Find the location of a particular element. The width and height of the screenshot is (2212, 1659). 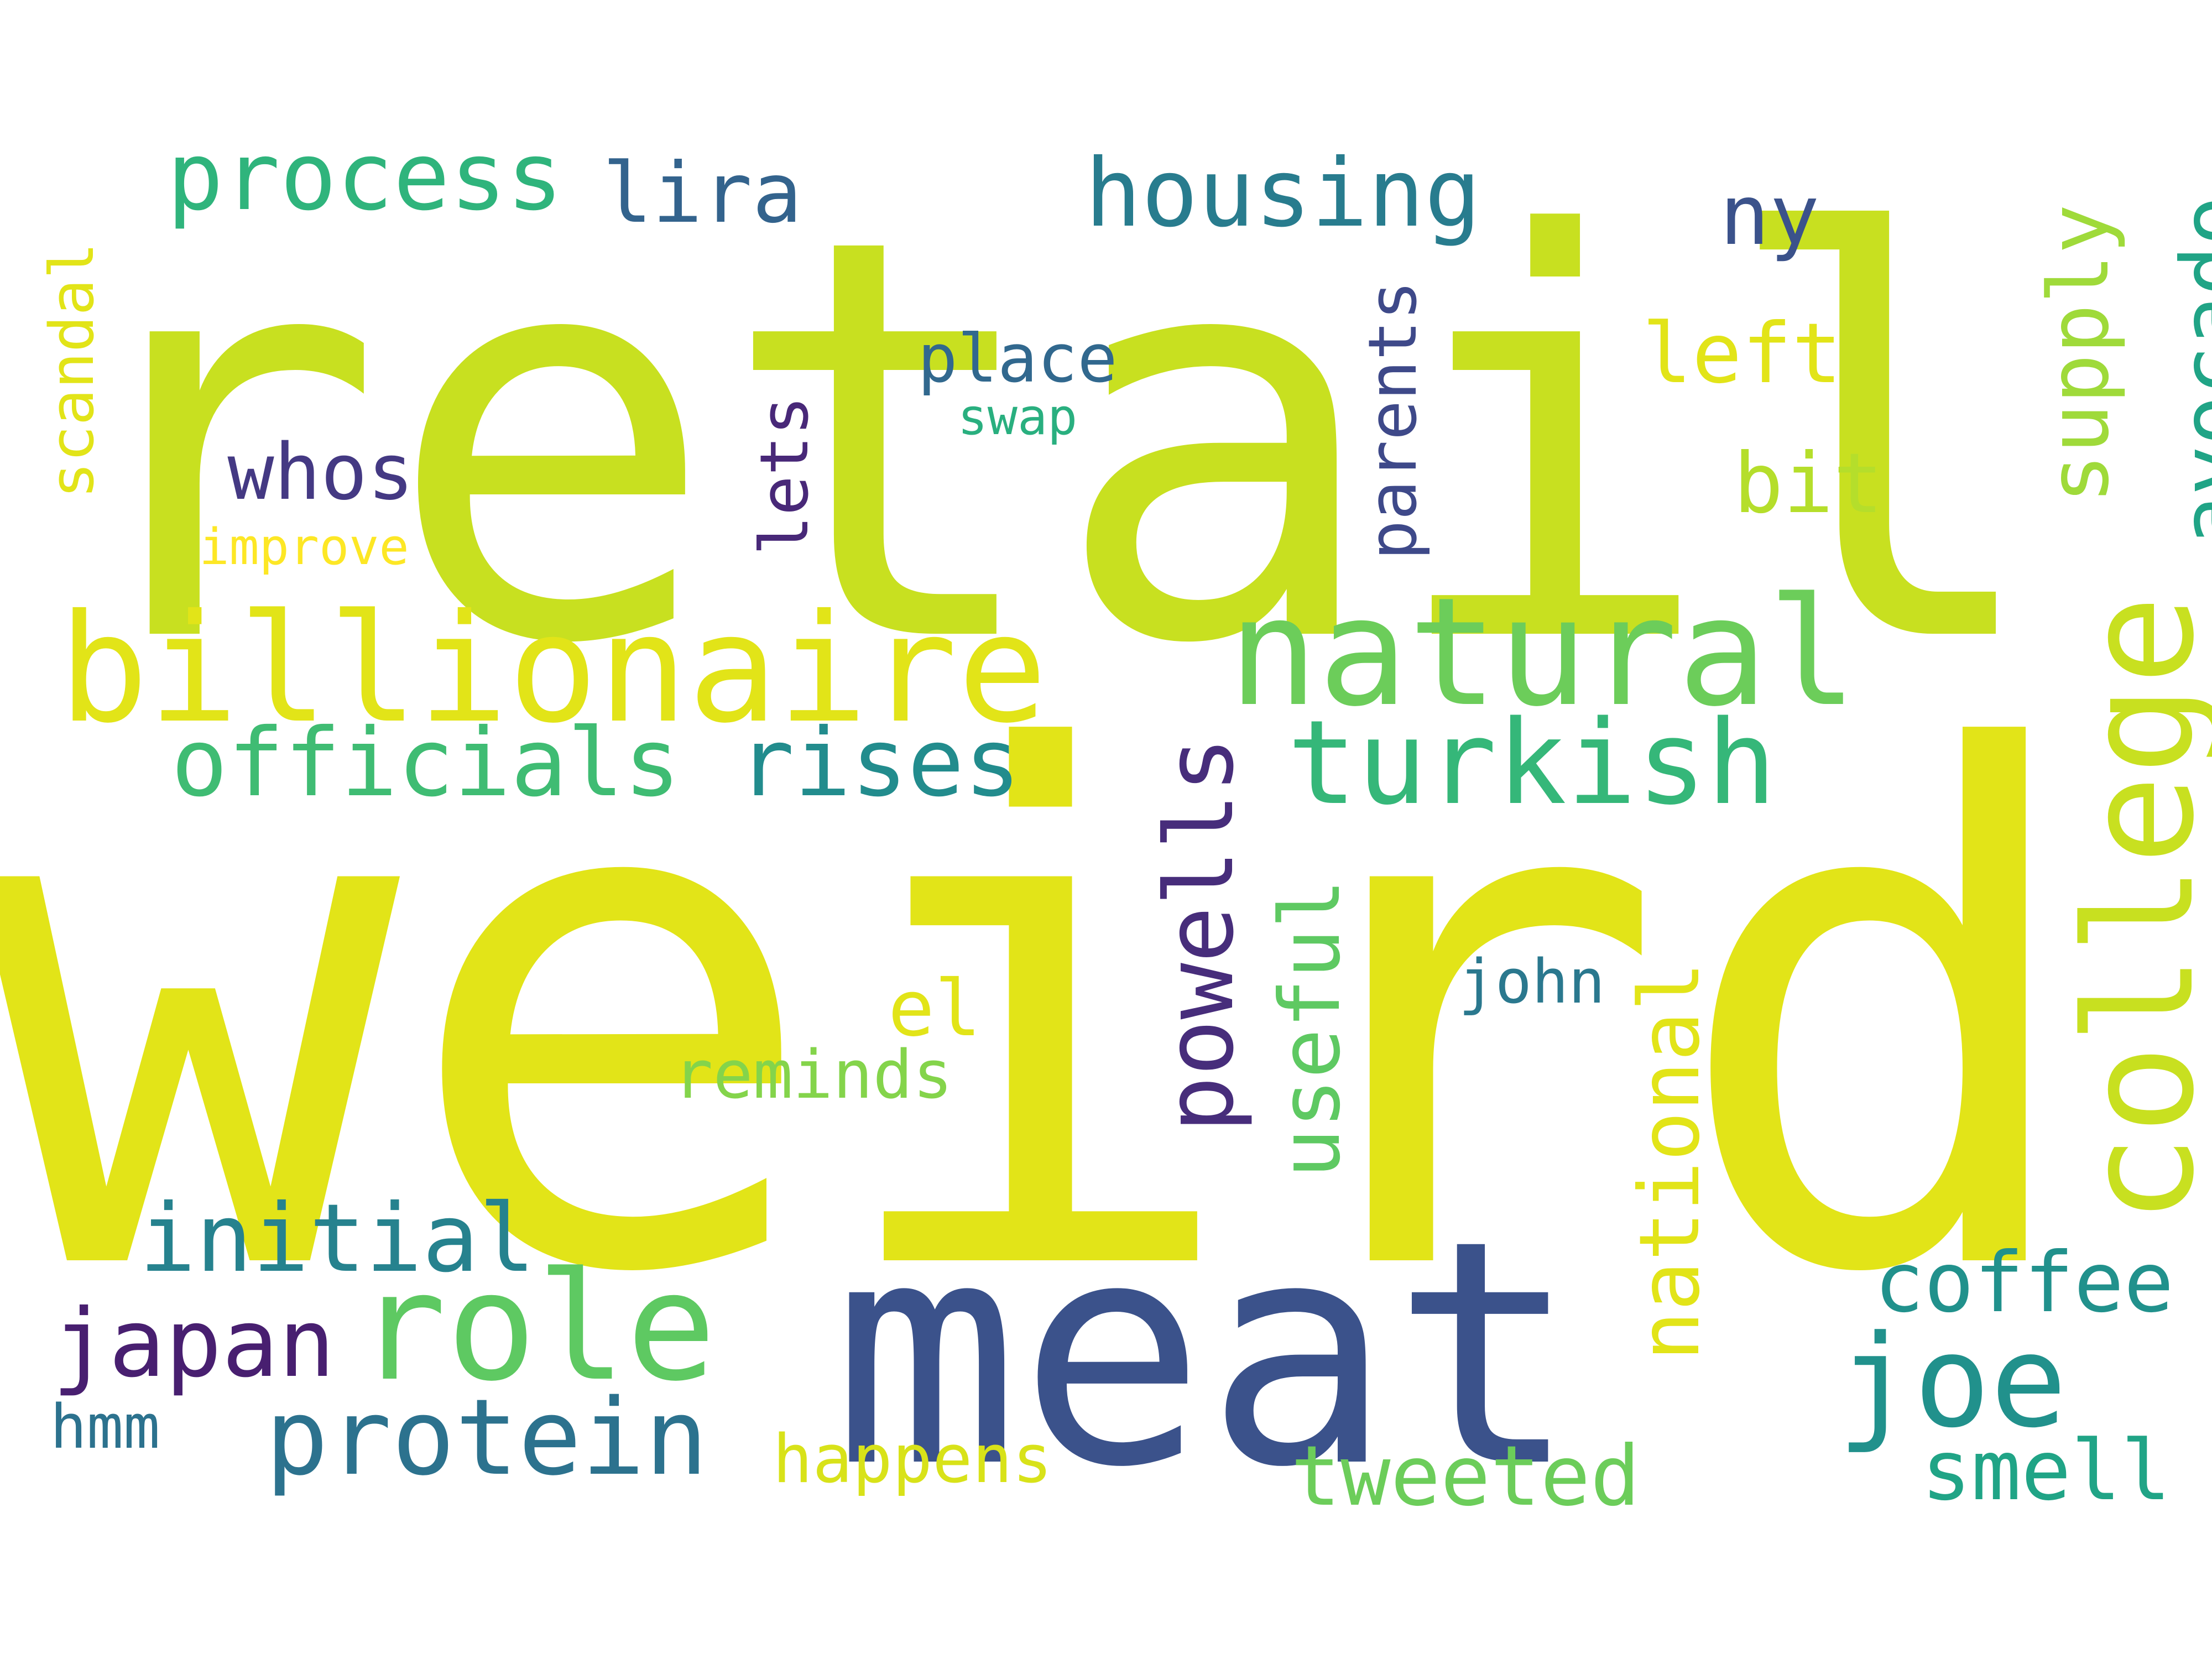

word-left: left is located at coordinates (1742, 354).